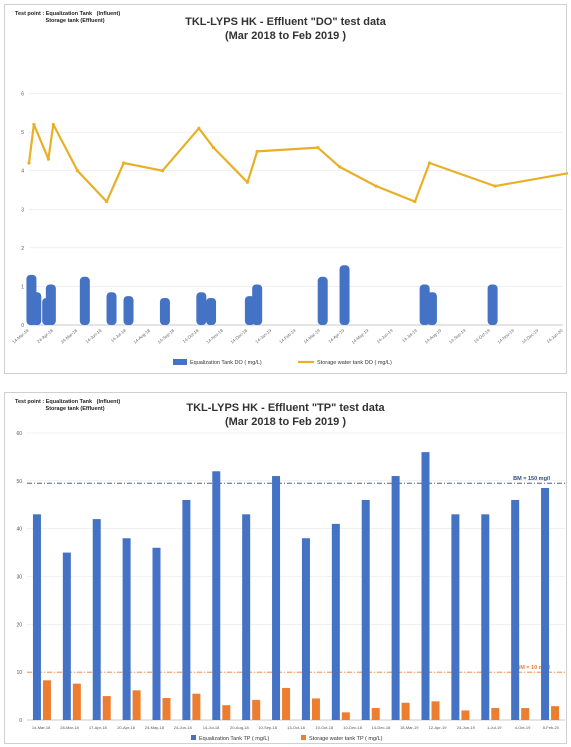  Describe the element at coordinates (506, 336) in the screenshot. I see `do-x-tick-label: 14-Nov-19` at that location.